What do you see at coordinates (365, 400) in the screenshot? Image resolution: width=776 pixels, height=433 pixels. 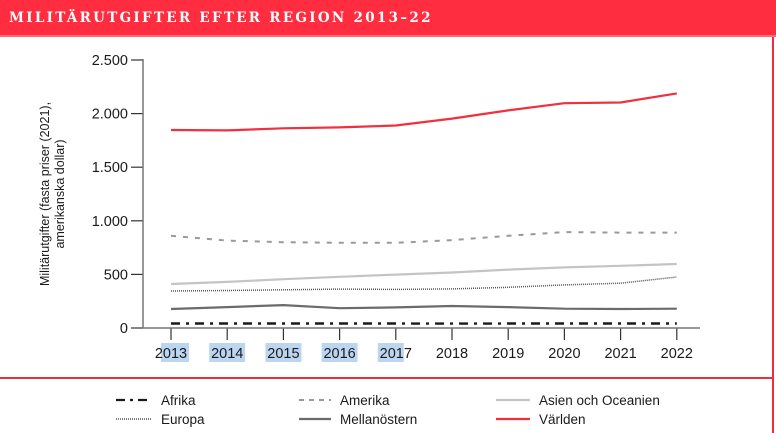 I see `legend-label-america: Amerika` at bounding box center [365, 400].